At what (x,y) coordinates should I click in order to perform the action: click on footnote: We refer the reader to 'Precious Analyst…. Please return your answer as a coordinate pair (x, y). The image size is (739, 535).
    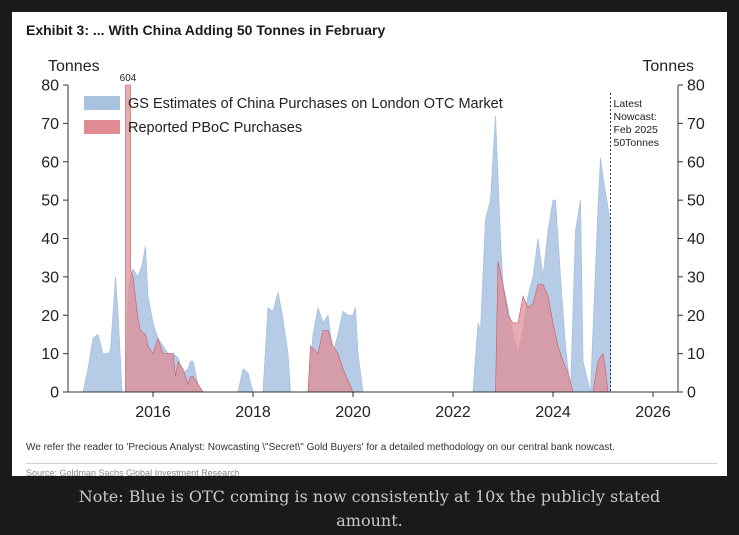
    Looking at the image, I should click on (320, 447).